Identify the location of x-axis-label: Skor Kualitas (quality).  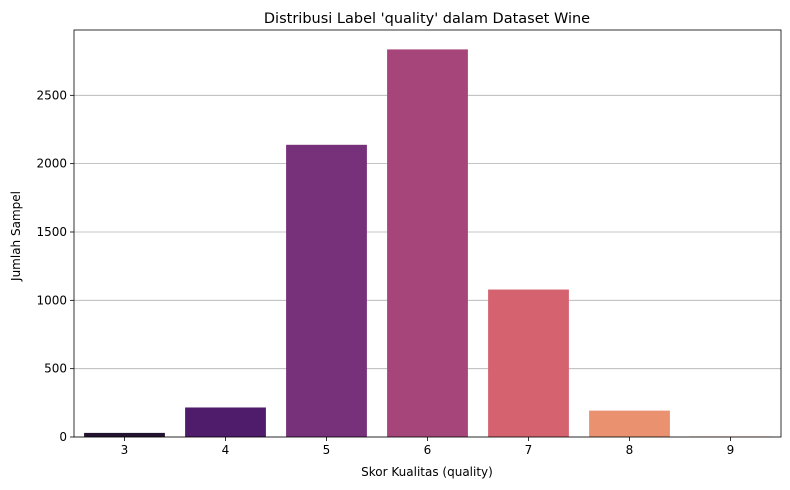
(427, 472).